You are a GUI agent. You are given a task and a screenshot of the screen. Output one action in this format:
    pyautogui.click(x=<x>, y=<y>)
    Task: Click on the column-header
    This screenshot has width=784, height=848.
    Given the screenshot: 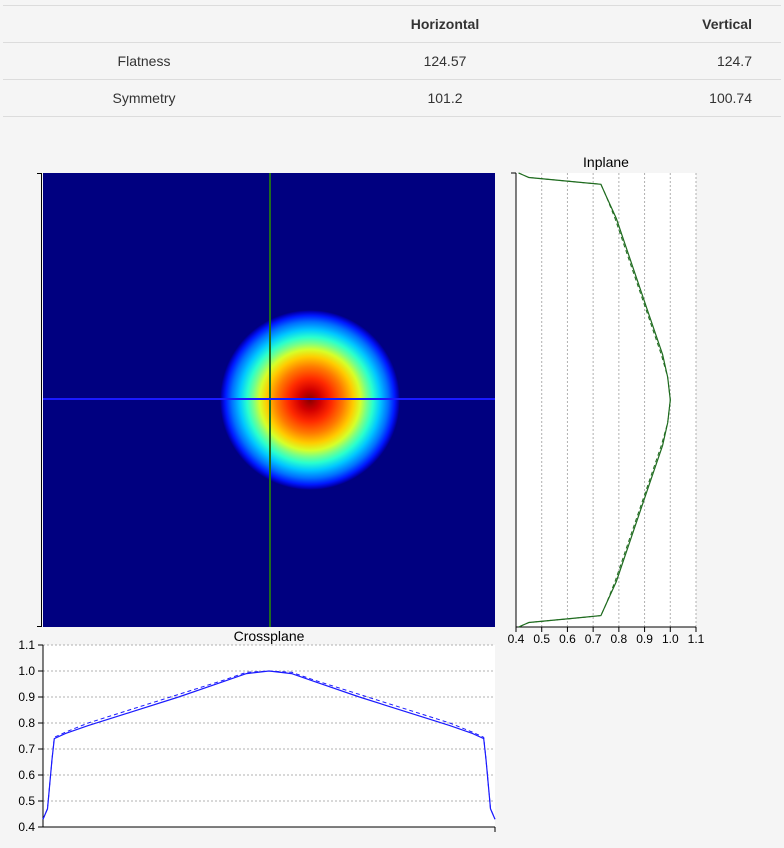 What is the action you would take?
    pyautogui.click(x=144, y=24)
    